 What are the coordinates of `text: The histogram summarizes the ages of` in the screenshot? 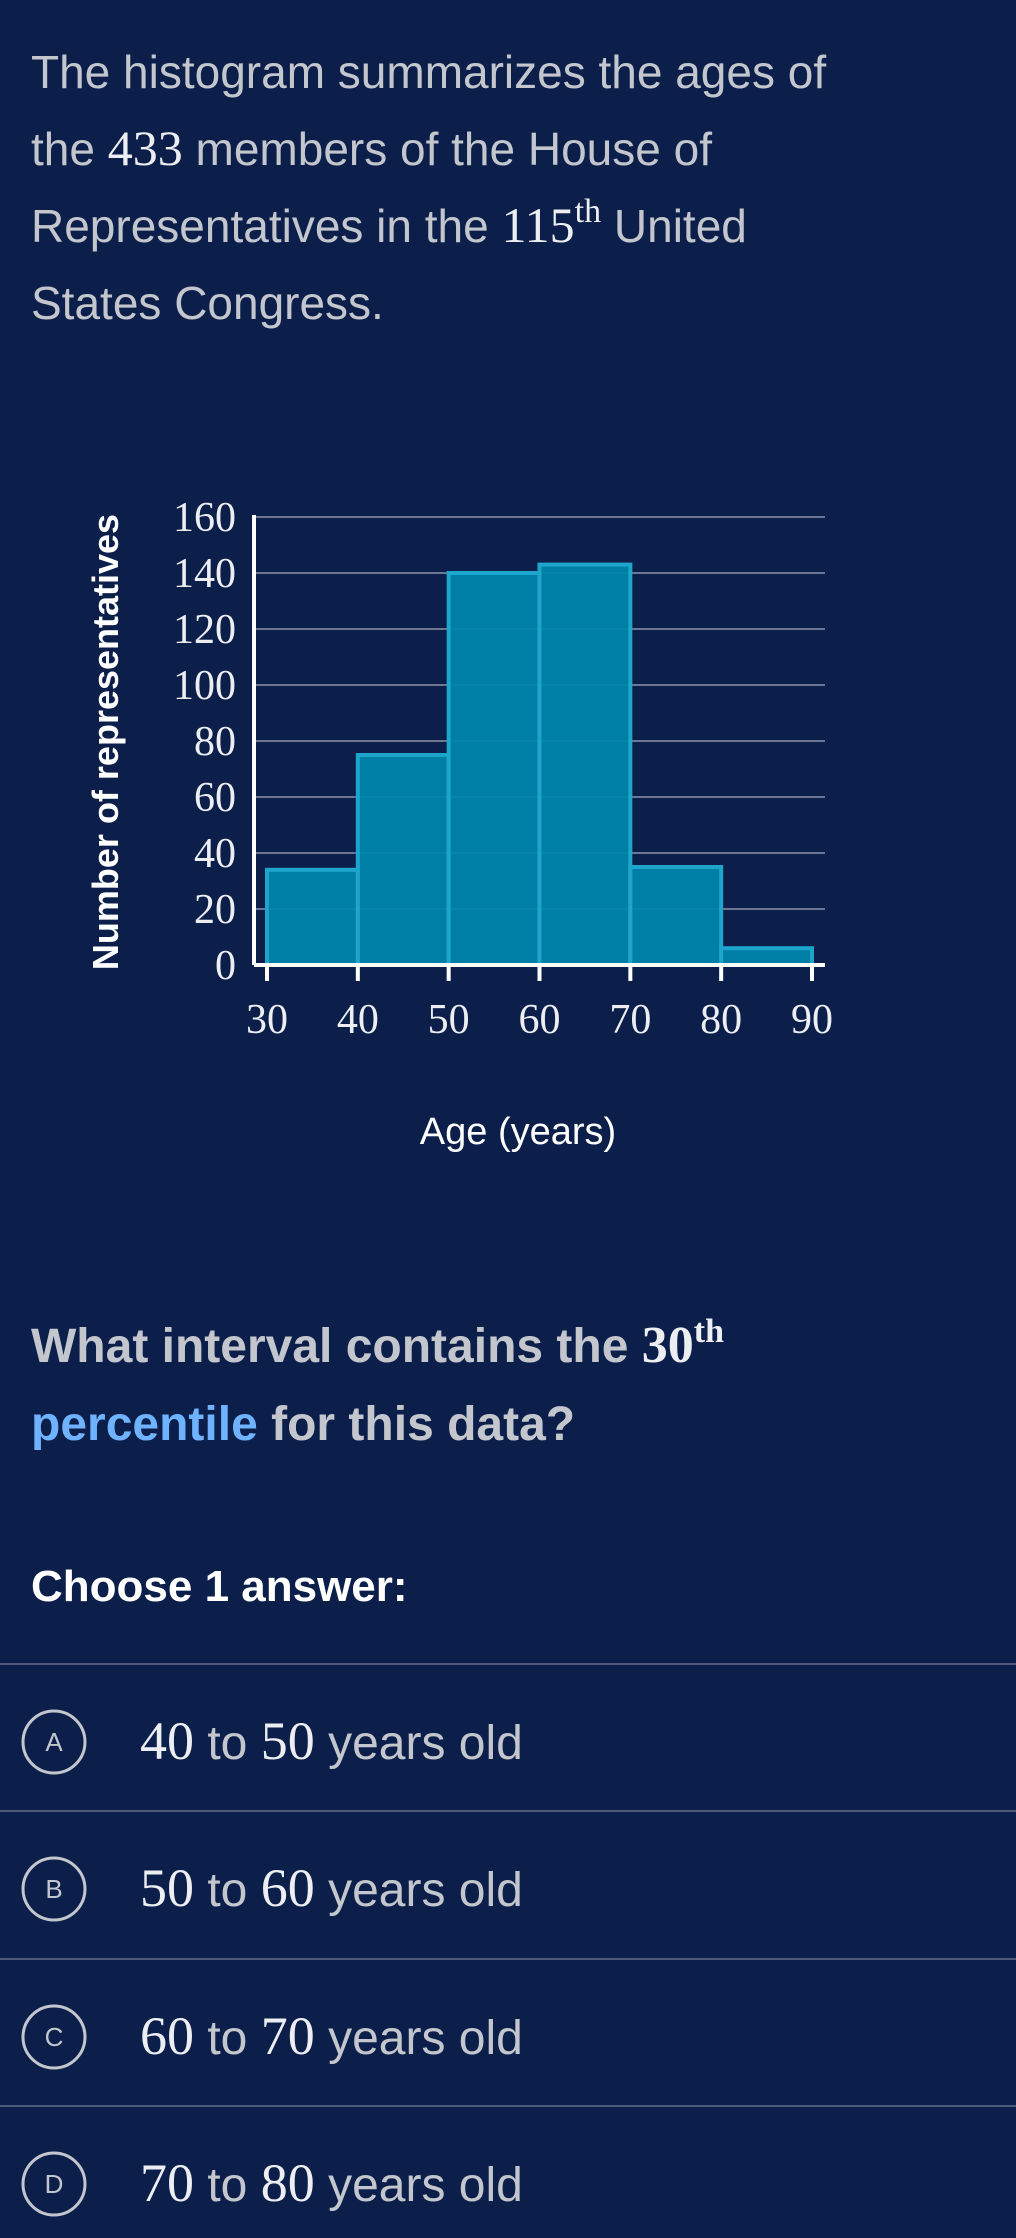 It's located at (428, 72).